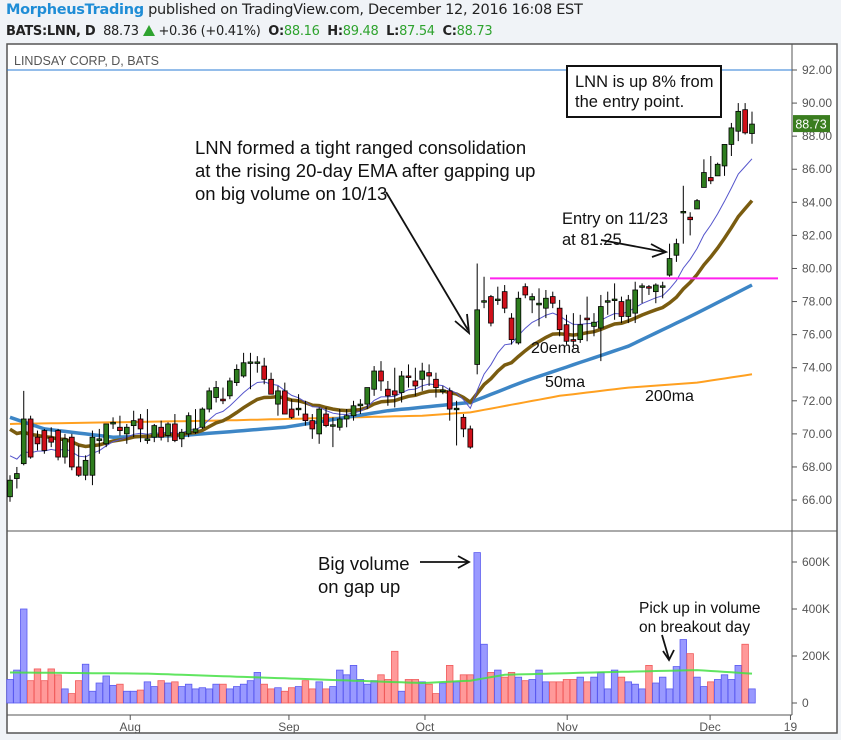  Describe the element at coordinates (335, 31) in the screenshot. I see `high-label: H:` at that location.